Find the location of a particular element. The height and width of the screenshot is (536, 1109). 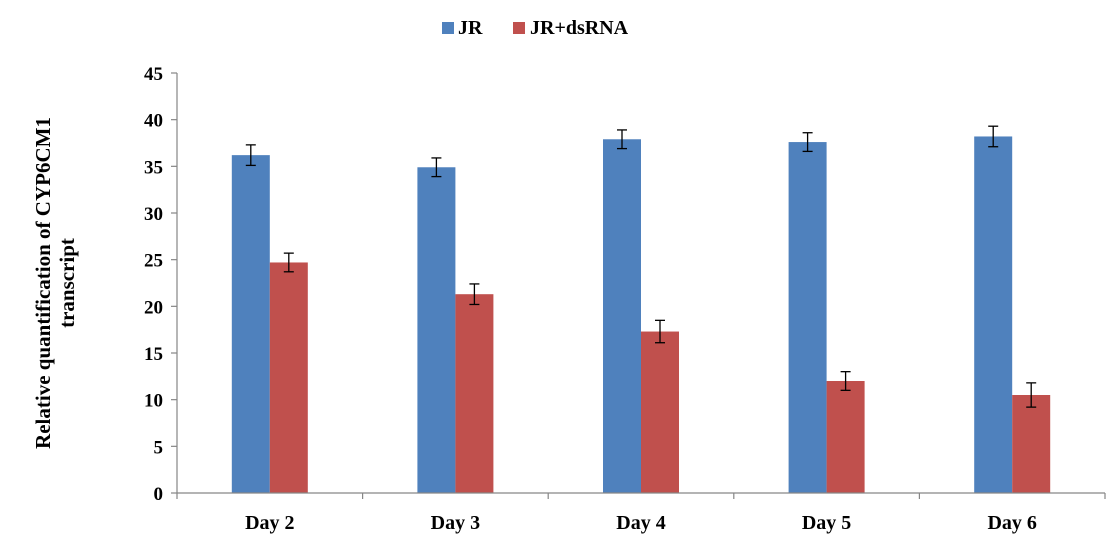

y-tick-label: 20 is located at coordinates (153, 307).